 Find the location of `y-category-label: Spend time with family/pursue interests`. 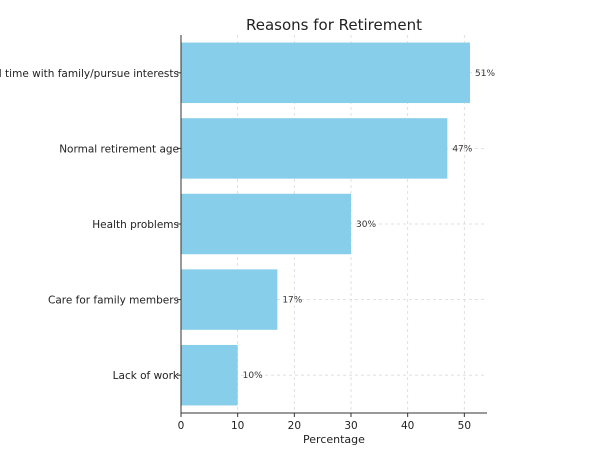

y-category-label: Spend time with family/pursue interests is located at coordinates (89, 74).